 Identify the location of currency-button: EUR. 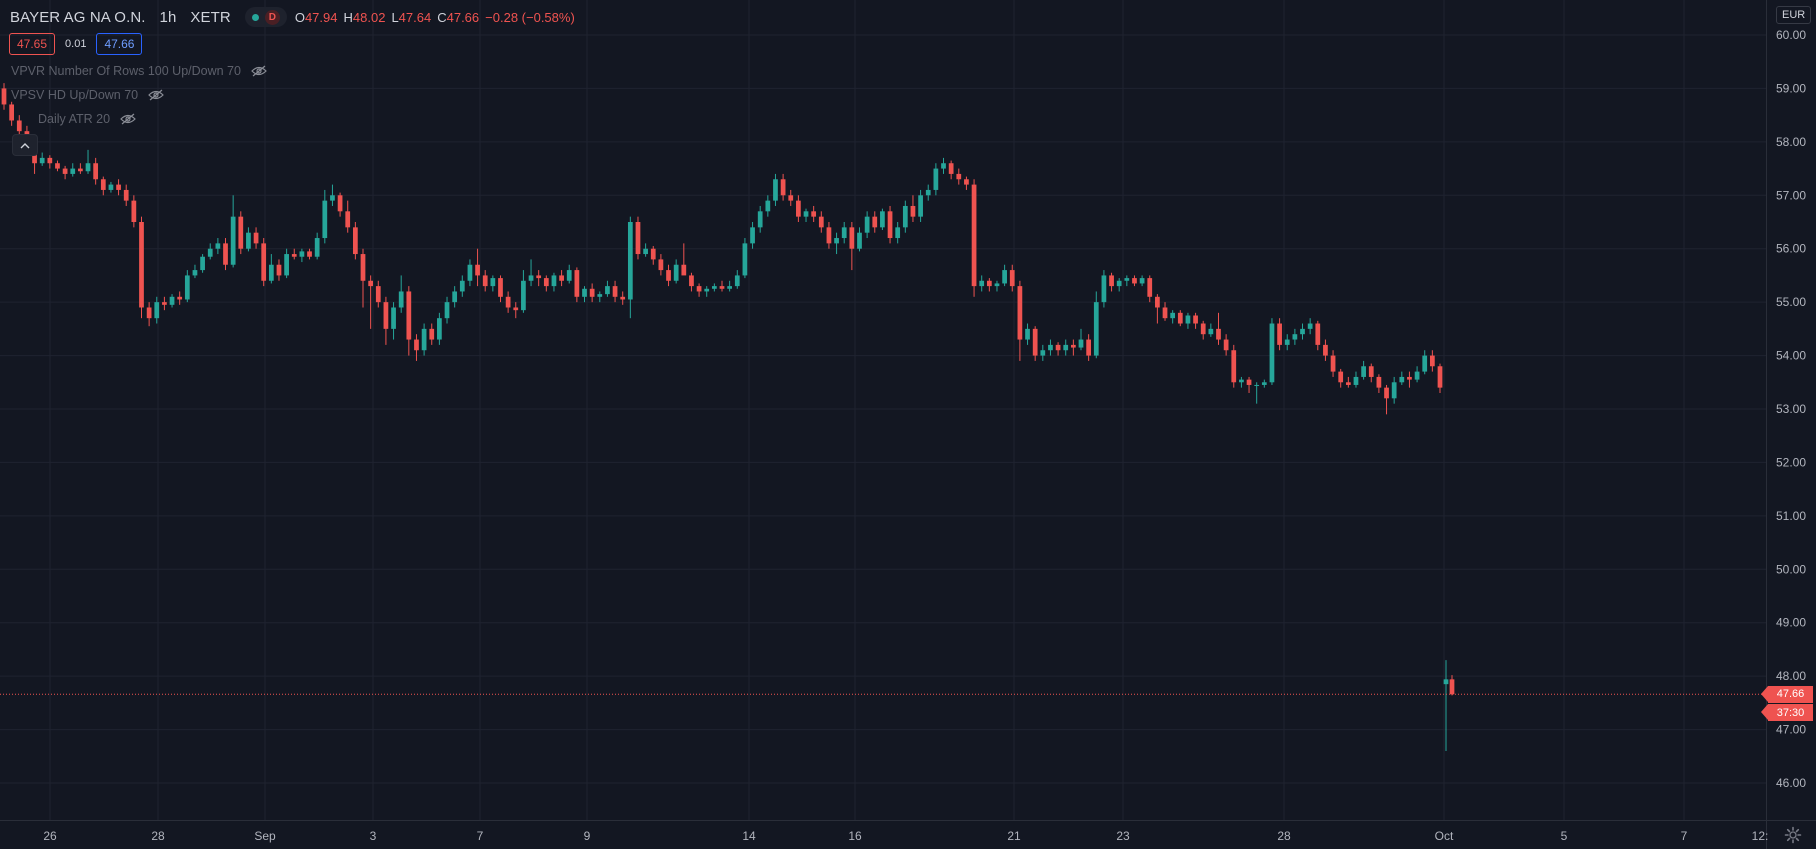
(1794, 15).